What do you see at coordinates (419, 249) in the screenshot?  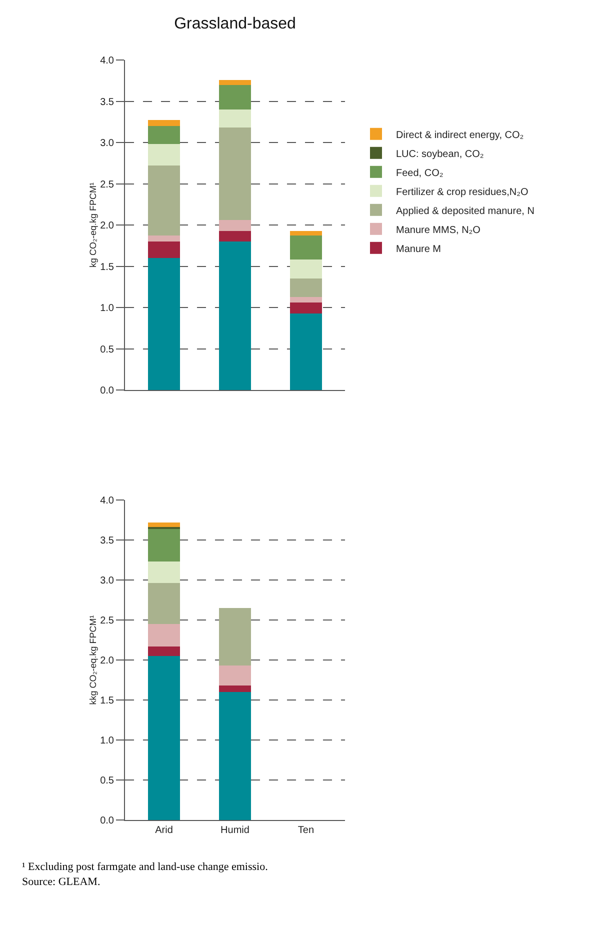 I see `legend-label: Manure M` at bounding box center [419, 249].